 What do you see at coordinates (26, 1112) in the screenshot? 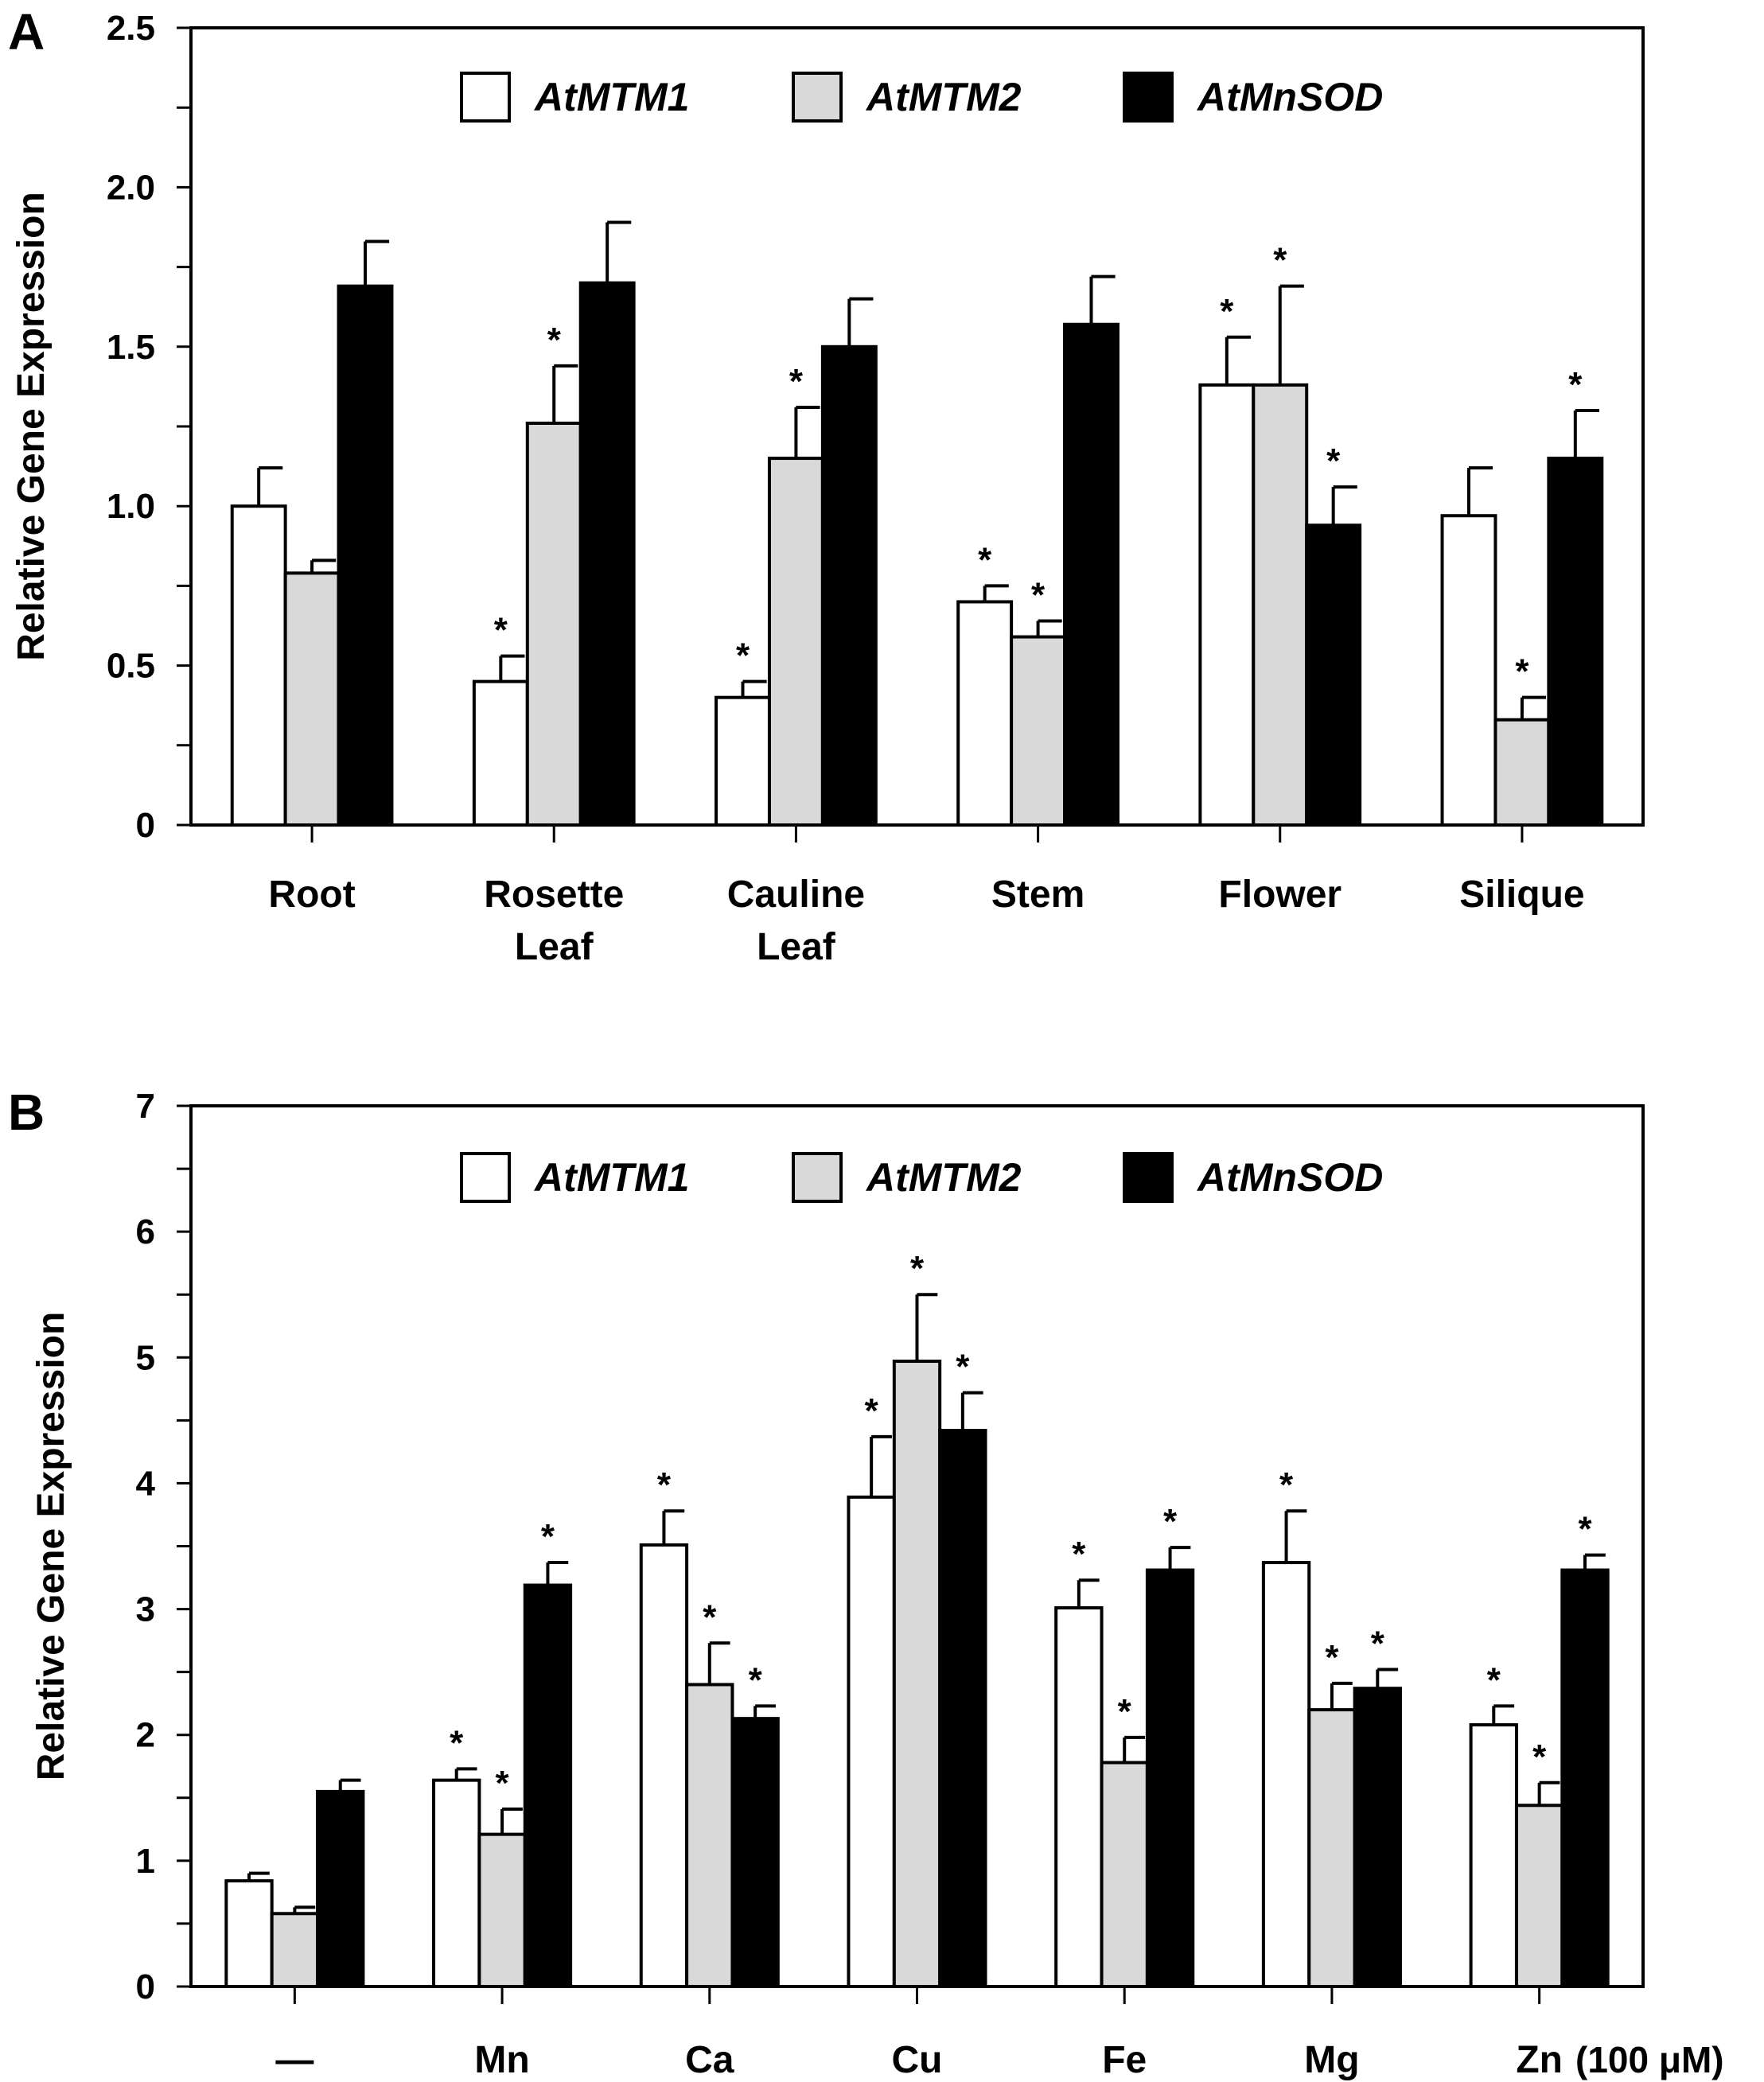
I see `panel-letter: B` at bounding box center [26, 1112].